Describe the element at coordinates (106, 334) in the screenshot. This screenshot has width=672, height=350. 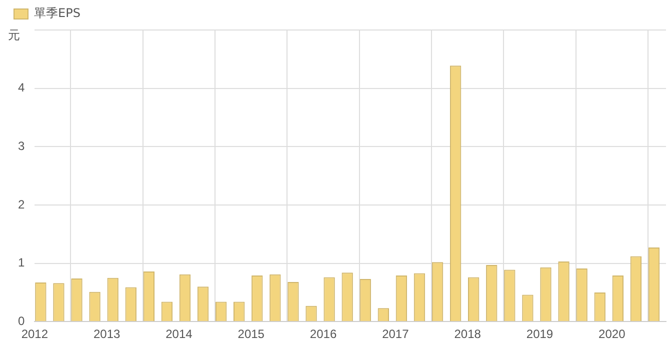
I see `x-tick-label: 2013` at that location.